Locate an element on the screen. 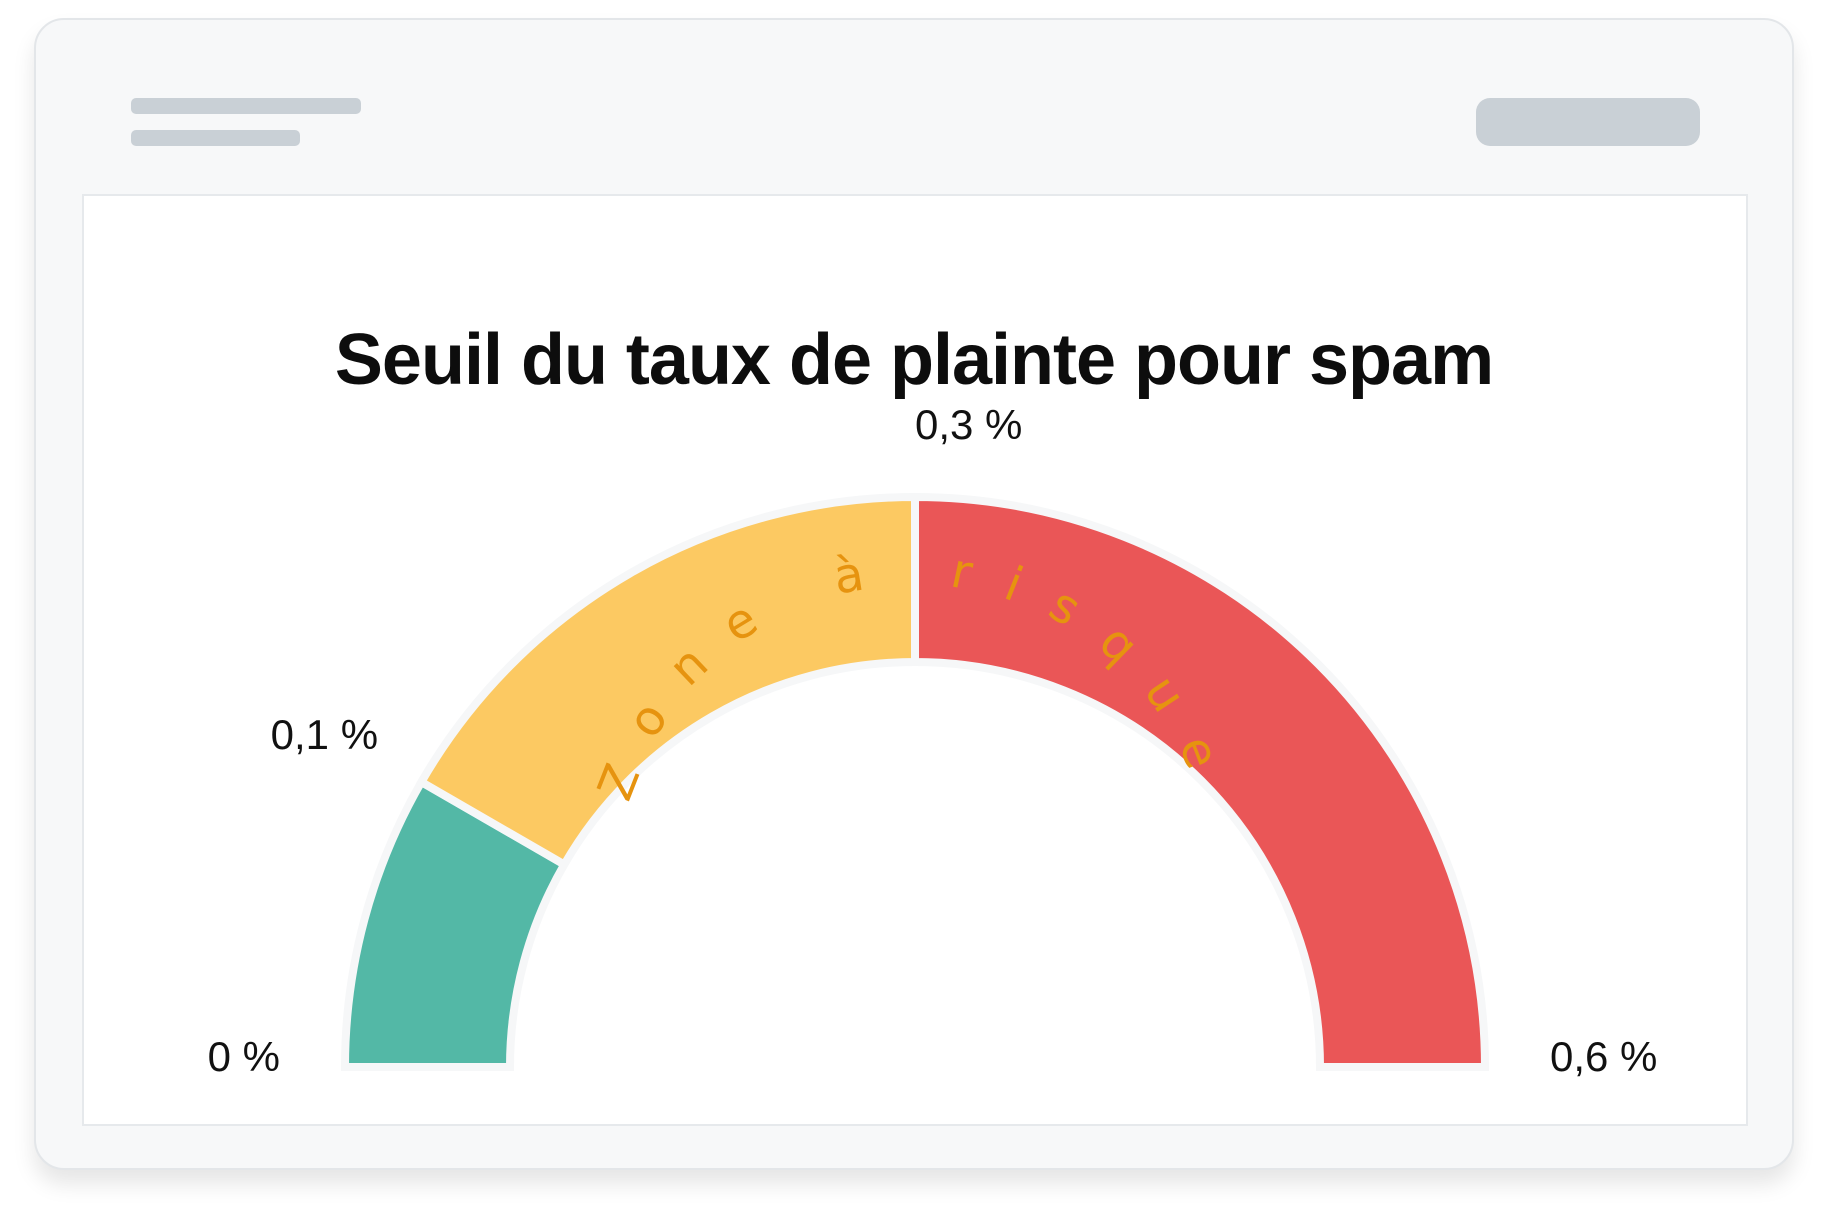  chart-title: Seuil du taux de plainte pour spam is located at coordinates (914, 360).